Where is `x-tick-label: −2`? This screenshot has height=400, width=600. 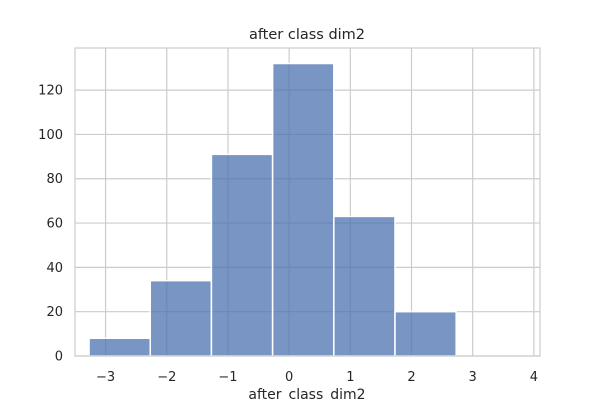
x-tick-label: −2 is located at coordinates (166, 377).